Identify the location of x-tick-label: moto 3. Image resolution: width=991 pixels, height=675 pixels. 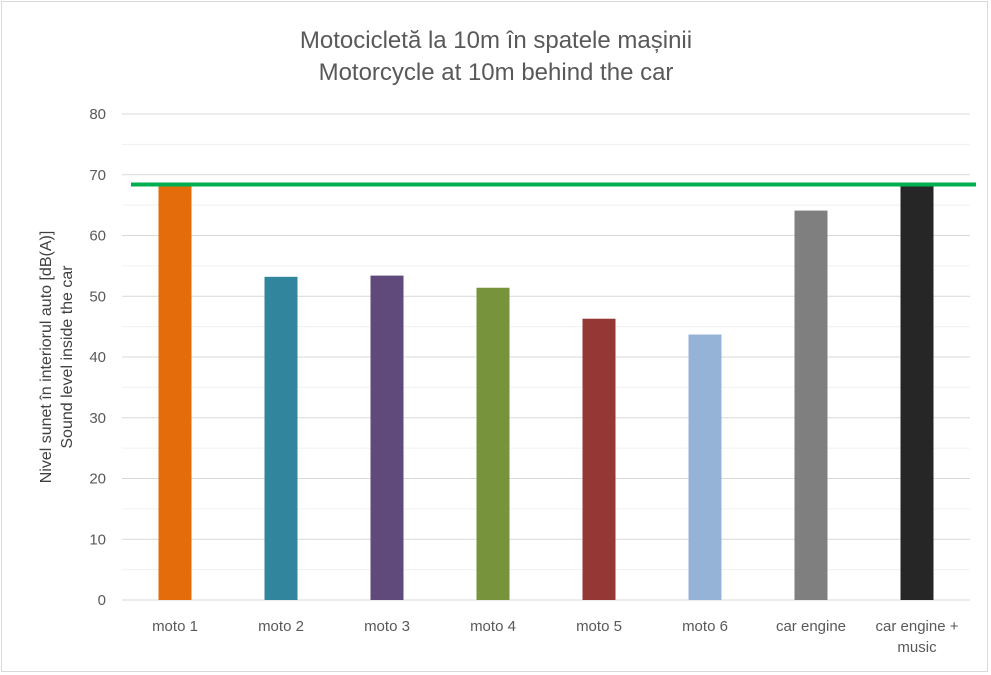
(387, 626).